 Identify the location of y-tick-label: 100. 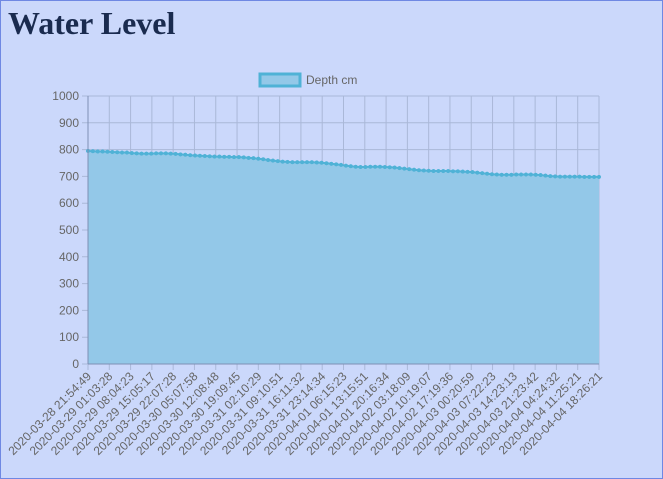
(69, 337).